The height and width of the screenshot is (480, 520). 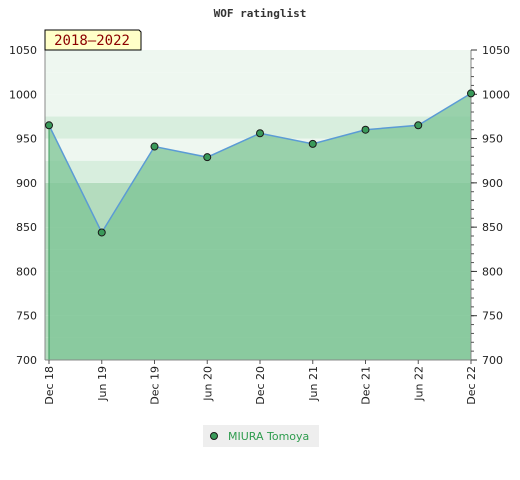 What do you see at coordinates (155, 385) in the screenshot?
I see `x-tick-label: Dec 19` at bounding box center [155, 385].